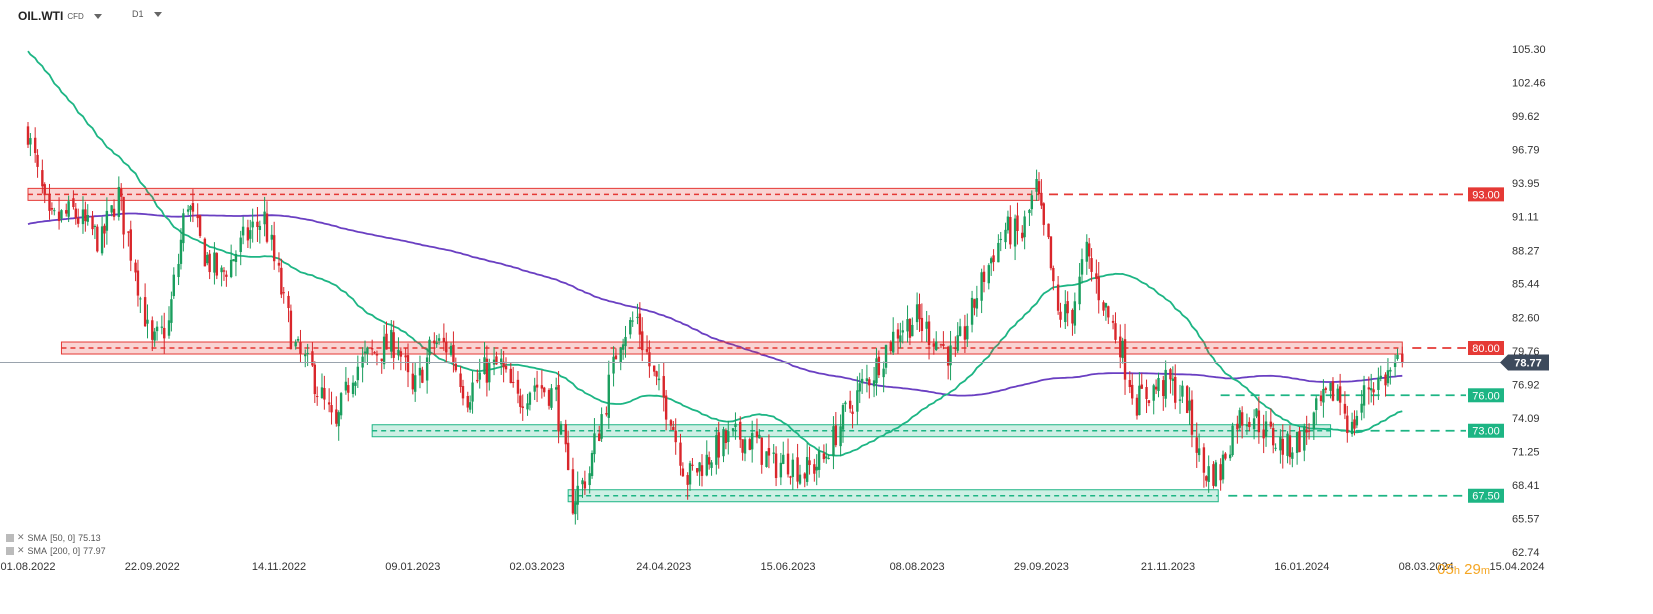 The height and width of the screenshot is (614, 1653). What do you see at coordinates (37, 550) in the screenshot?
I see `indicator-label: SMA` at bounding box center [37, 550].